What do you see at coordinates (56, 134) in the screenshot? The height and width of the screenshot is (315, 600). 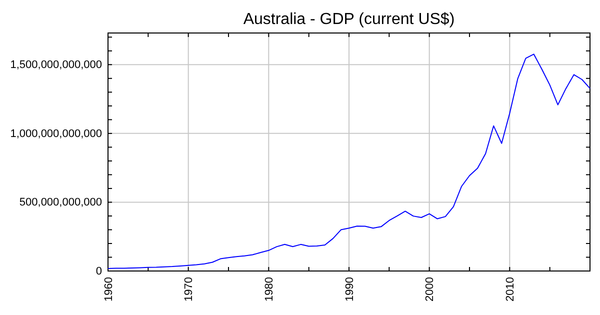 I see `y-tick-label: 1,000,000,000,000` at bounding box center [56, 134].